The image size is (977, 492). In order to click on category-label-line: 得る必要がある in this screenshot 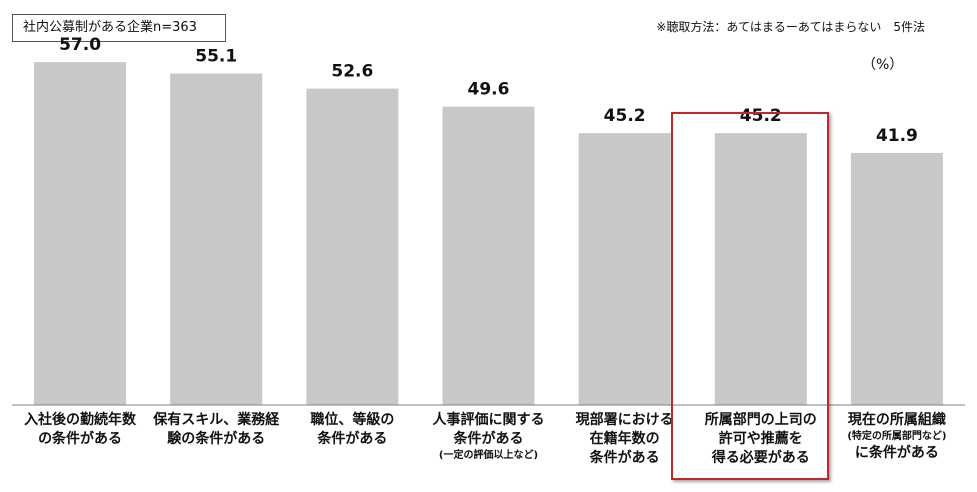, I will do `click(760, 458)`.